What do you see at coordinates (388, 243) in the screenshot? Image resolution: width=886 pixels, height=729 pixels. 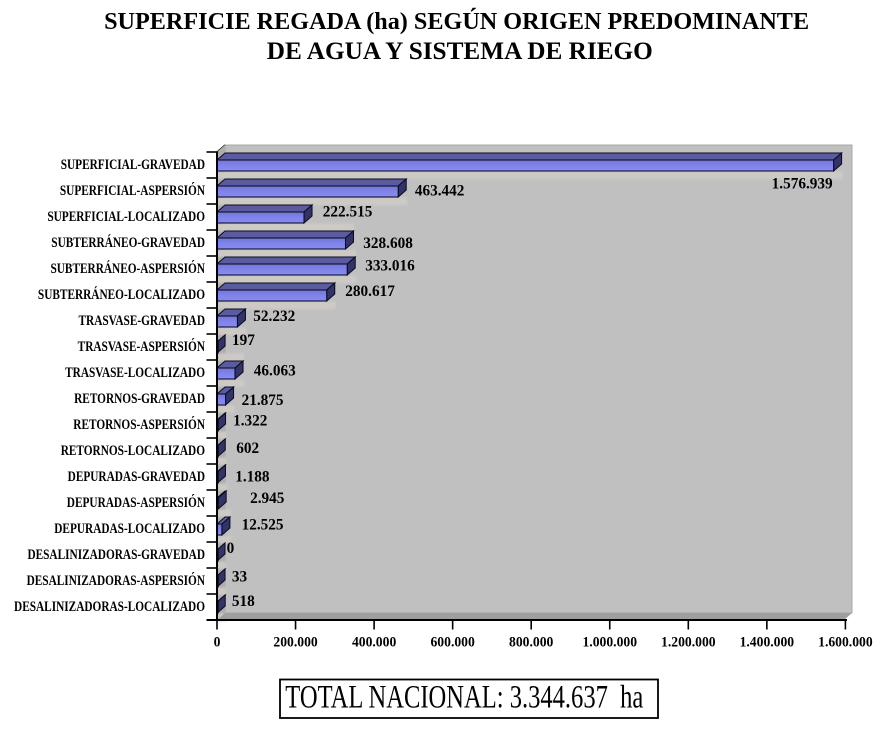 I see `svg-text: 328.608` at bounding box center [388, 243].